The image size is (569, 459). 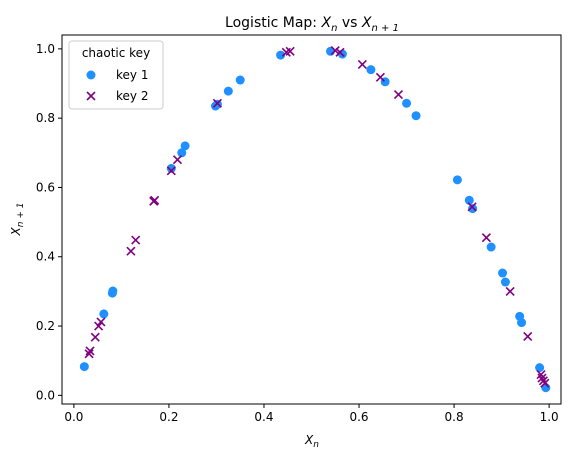 I want to click on y-tick-label: 1.0, so click(x=45, y=49).